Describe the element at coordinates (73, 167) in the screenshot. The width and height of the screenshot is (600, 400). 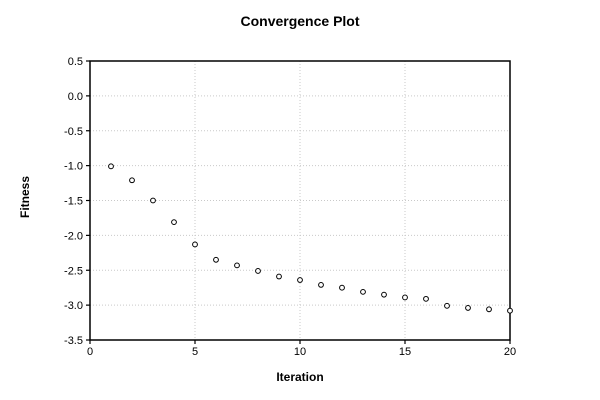
I see `y-tick-label: -1.0` at that location.